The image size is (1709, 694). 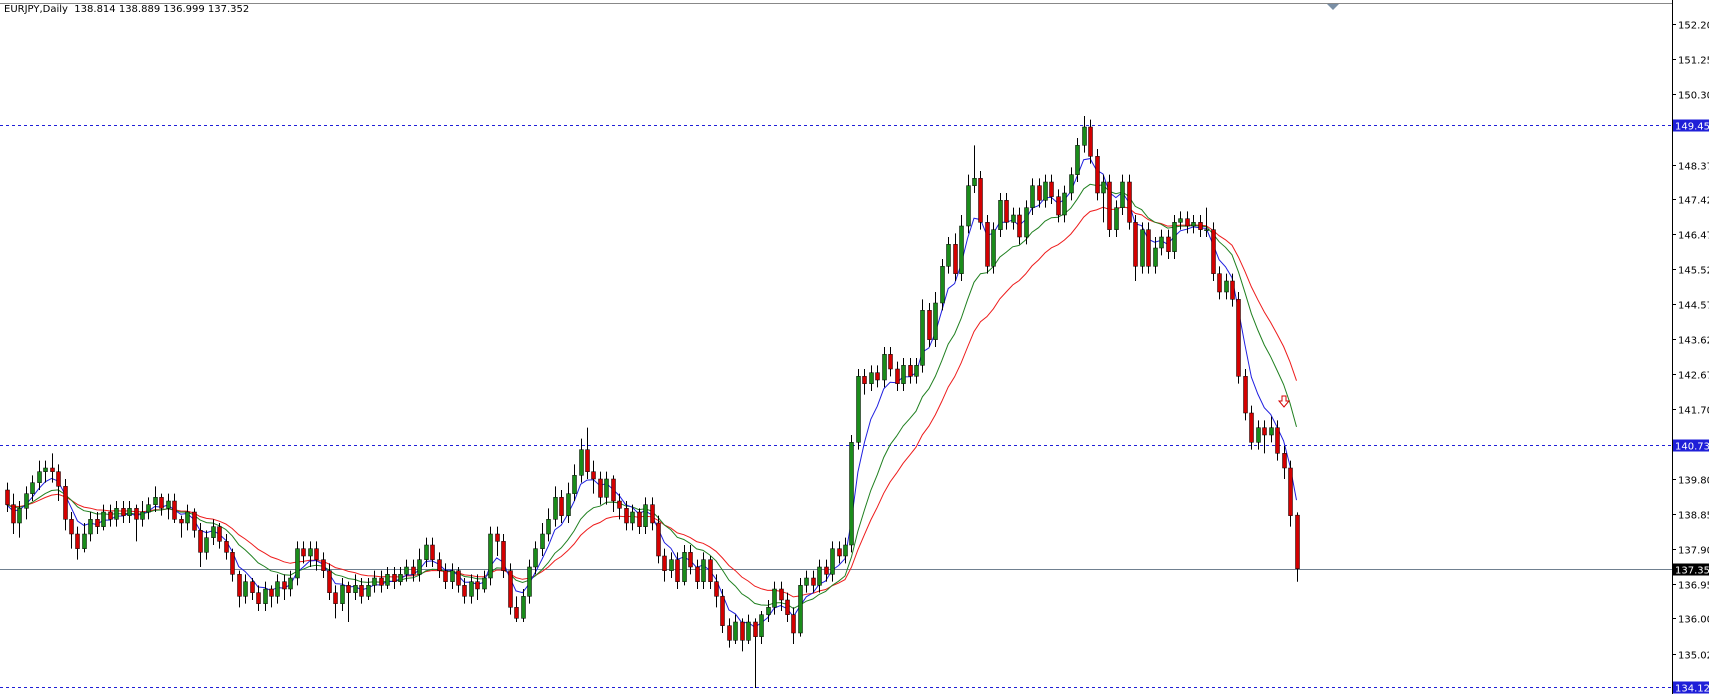 I want to click on y-tick-label: 141.700, so click(x=1693, y=411).